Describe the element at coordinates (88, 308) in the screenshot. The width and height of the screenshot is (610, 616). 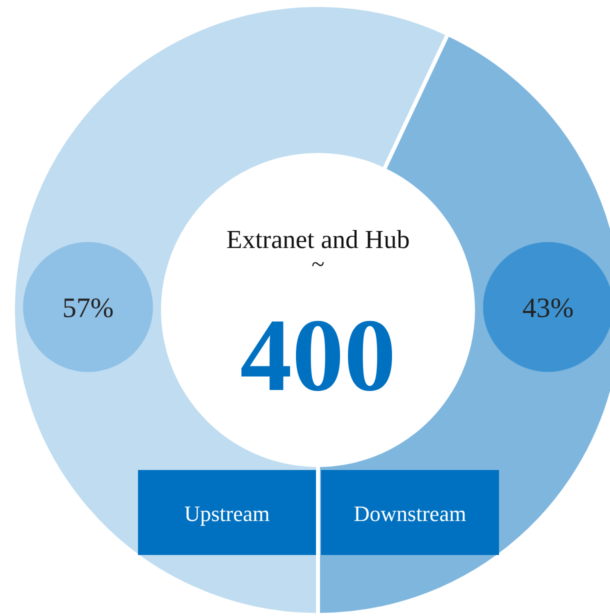
I see `data-label: 57%` at that location.